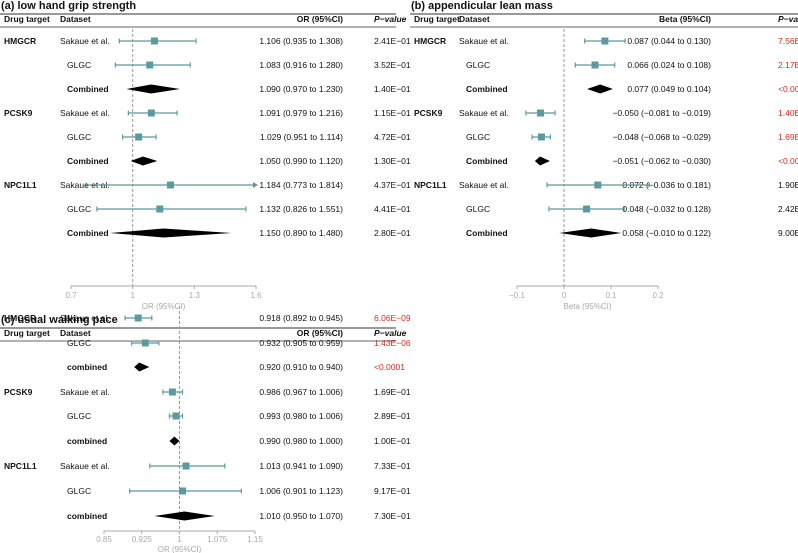  What do you see at coordinates (301, 516) in the screenshot?
I see `estimate-ci-text: 1.010 (0.950 to 1.070)` at bounding box center [301, 516].